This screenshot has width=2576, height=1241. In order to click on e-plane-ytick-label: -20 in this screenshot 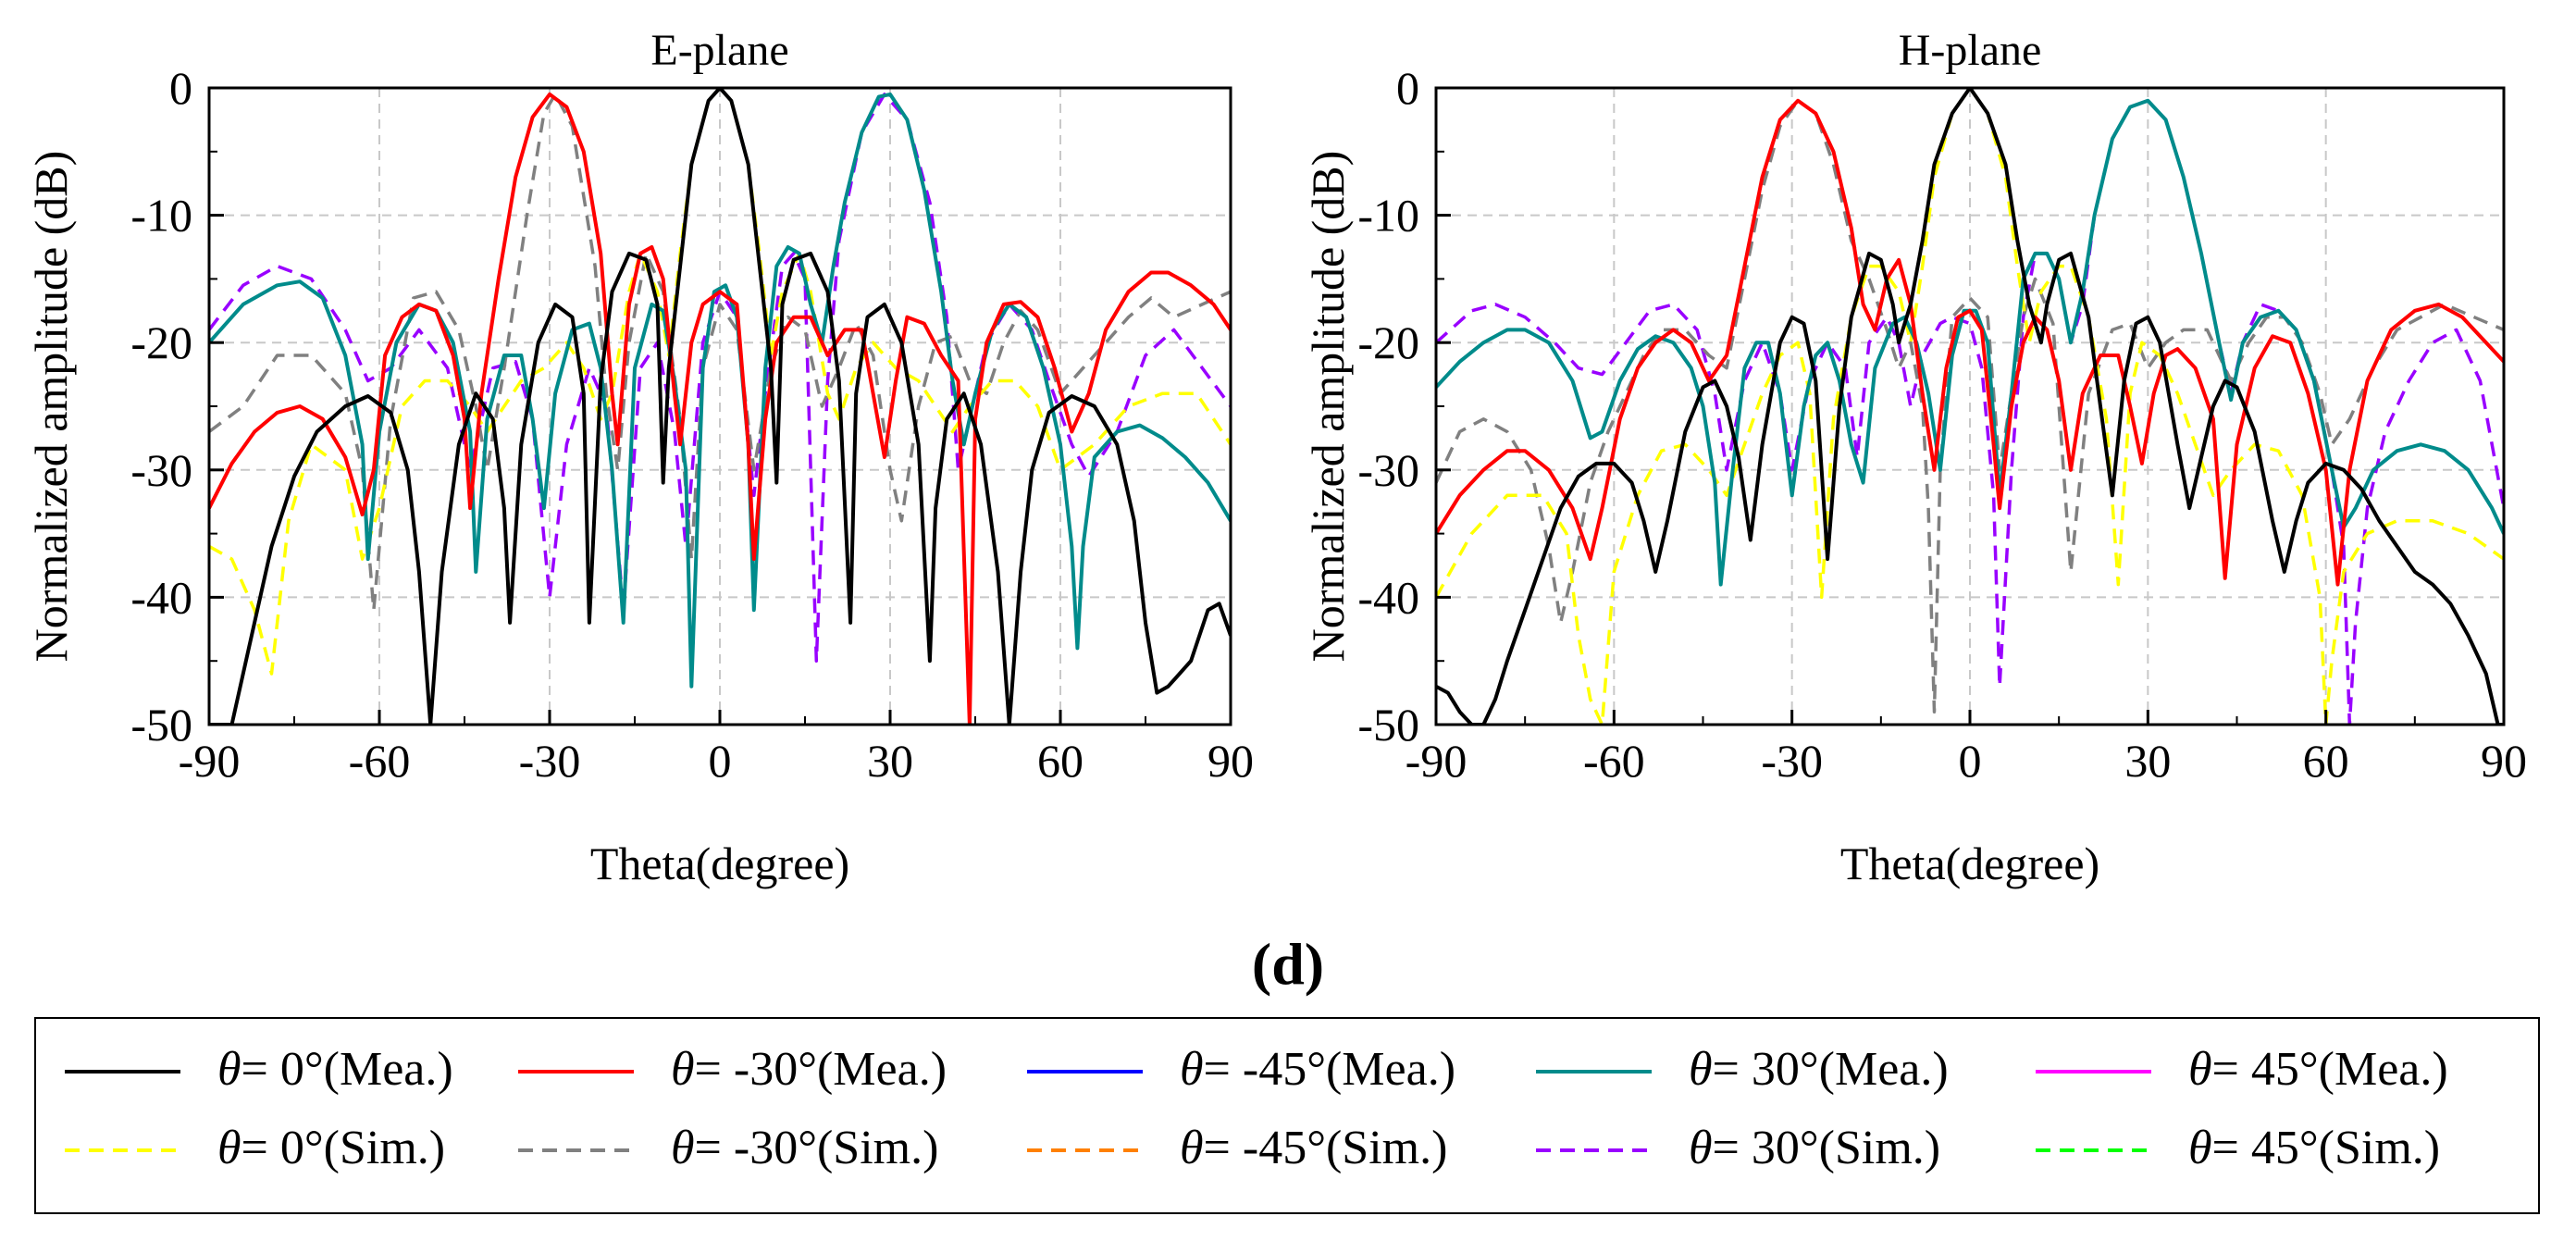, I will do `click(161, 342)`.